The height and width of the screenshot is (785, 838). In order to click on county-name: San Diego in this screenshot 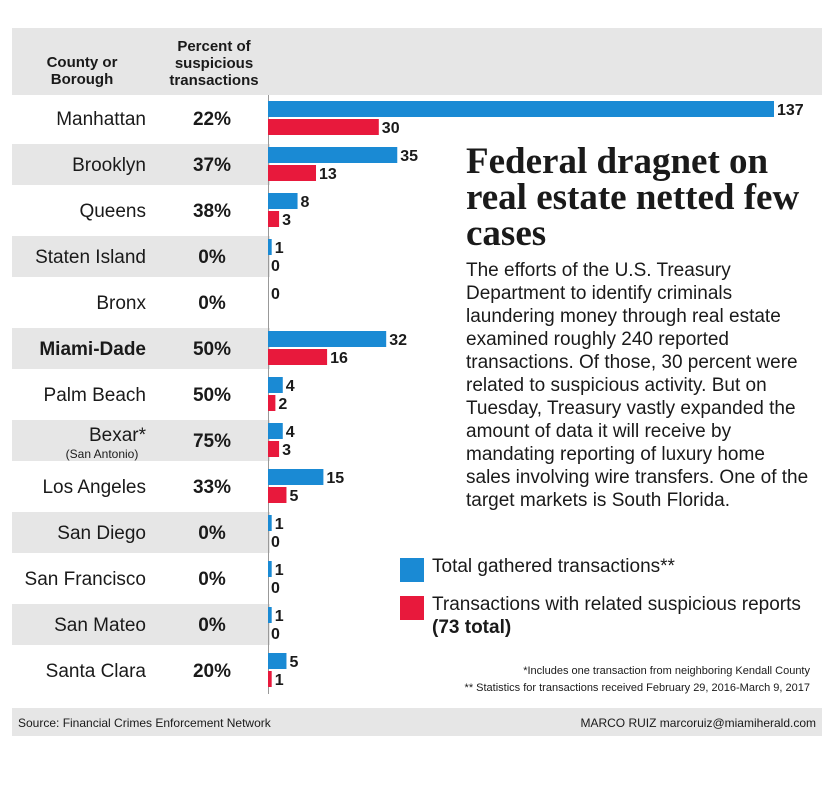, I will do `click(101, 533)`.